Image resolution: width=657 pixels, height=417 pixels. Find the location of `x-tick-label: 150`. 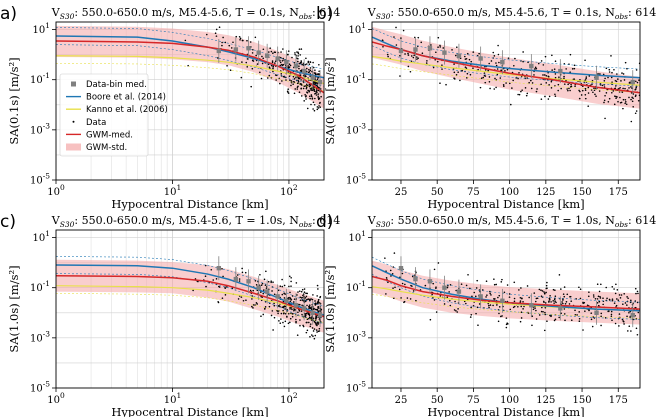

x-tick-label: 150 is located at coordinates (582, 400).